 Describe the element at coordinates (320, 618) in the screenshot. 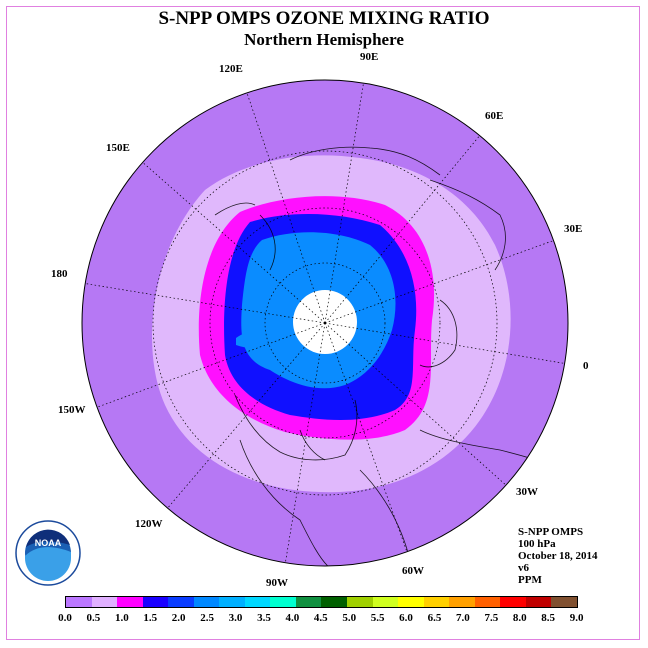

I see `colorbar-tick-label: 4.5` at that location.